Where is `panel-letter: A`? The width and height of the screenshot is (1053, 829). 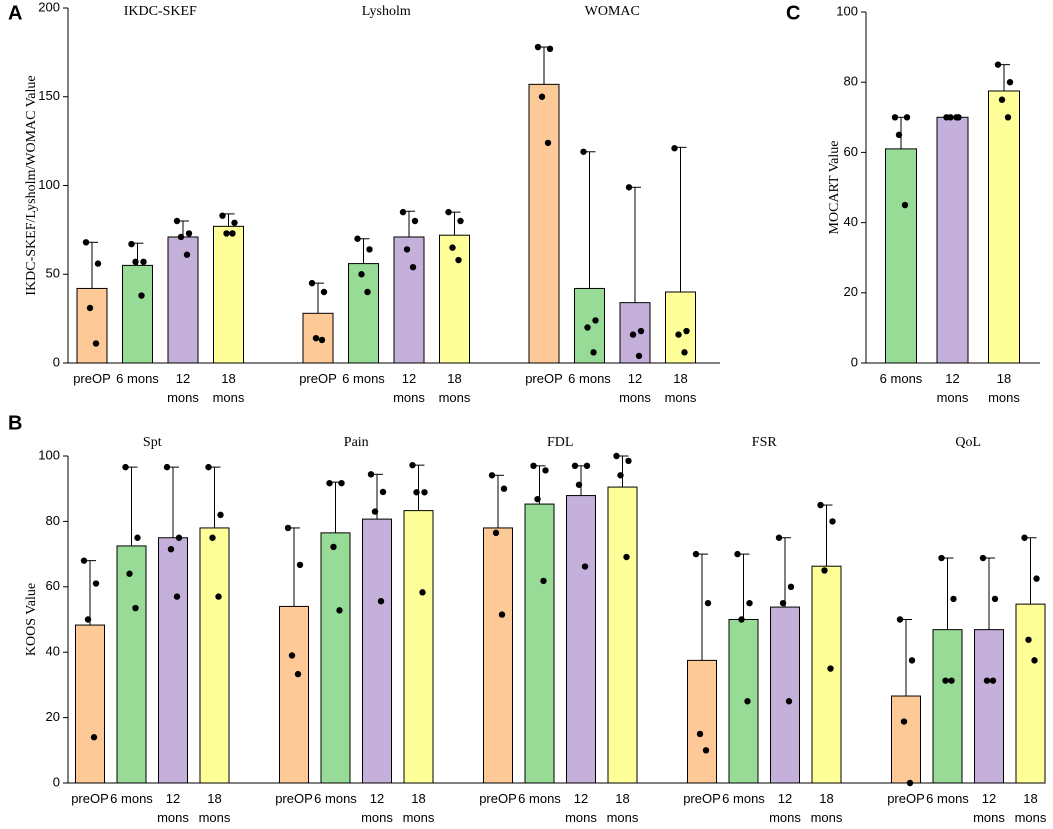 panel-letter: A is located at coordinates (15, 13).